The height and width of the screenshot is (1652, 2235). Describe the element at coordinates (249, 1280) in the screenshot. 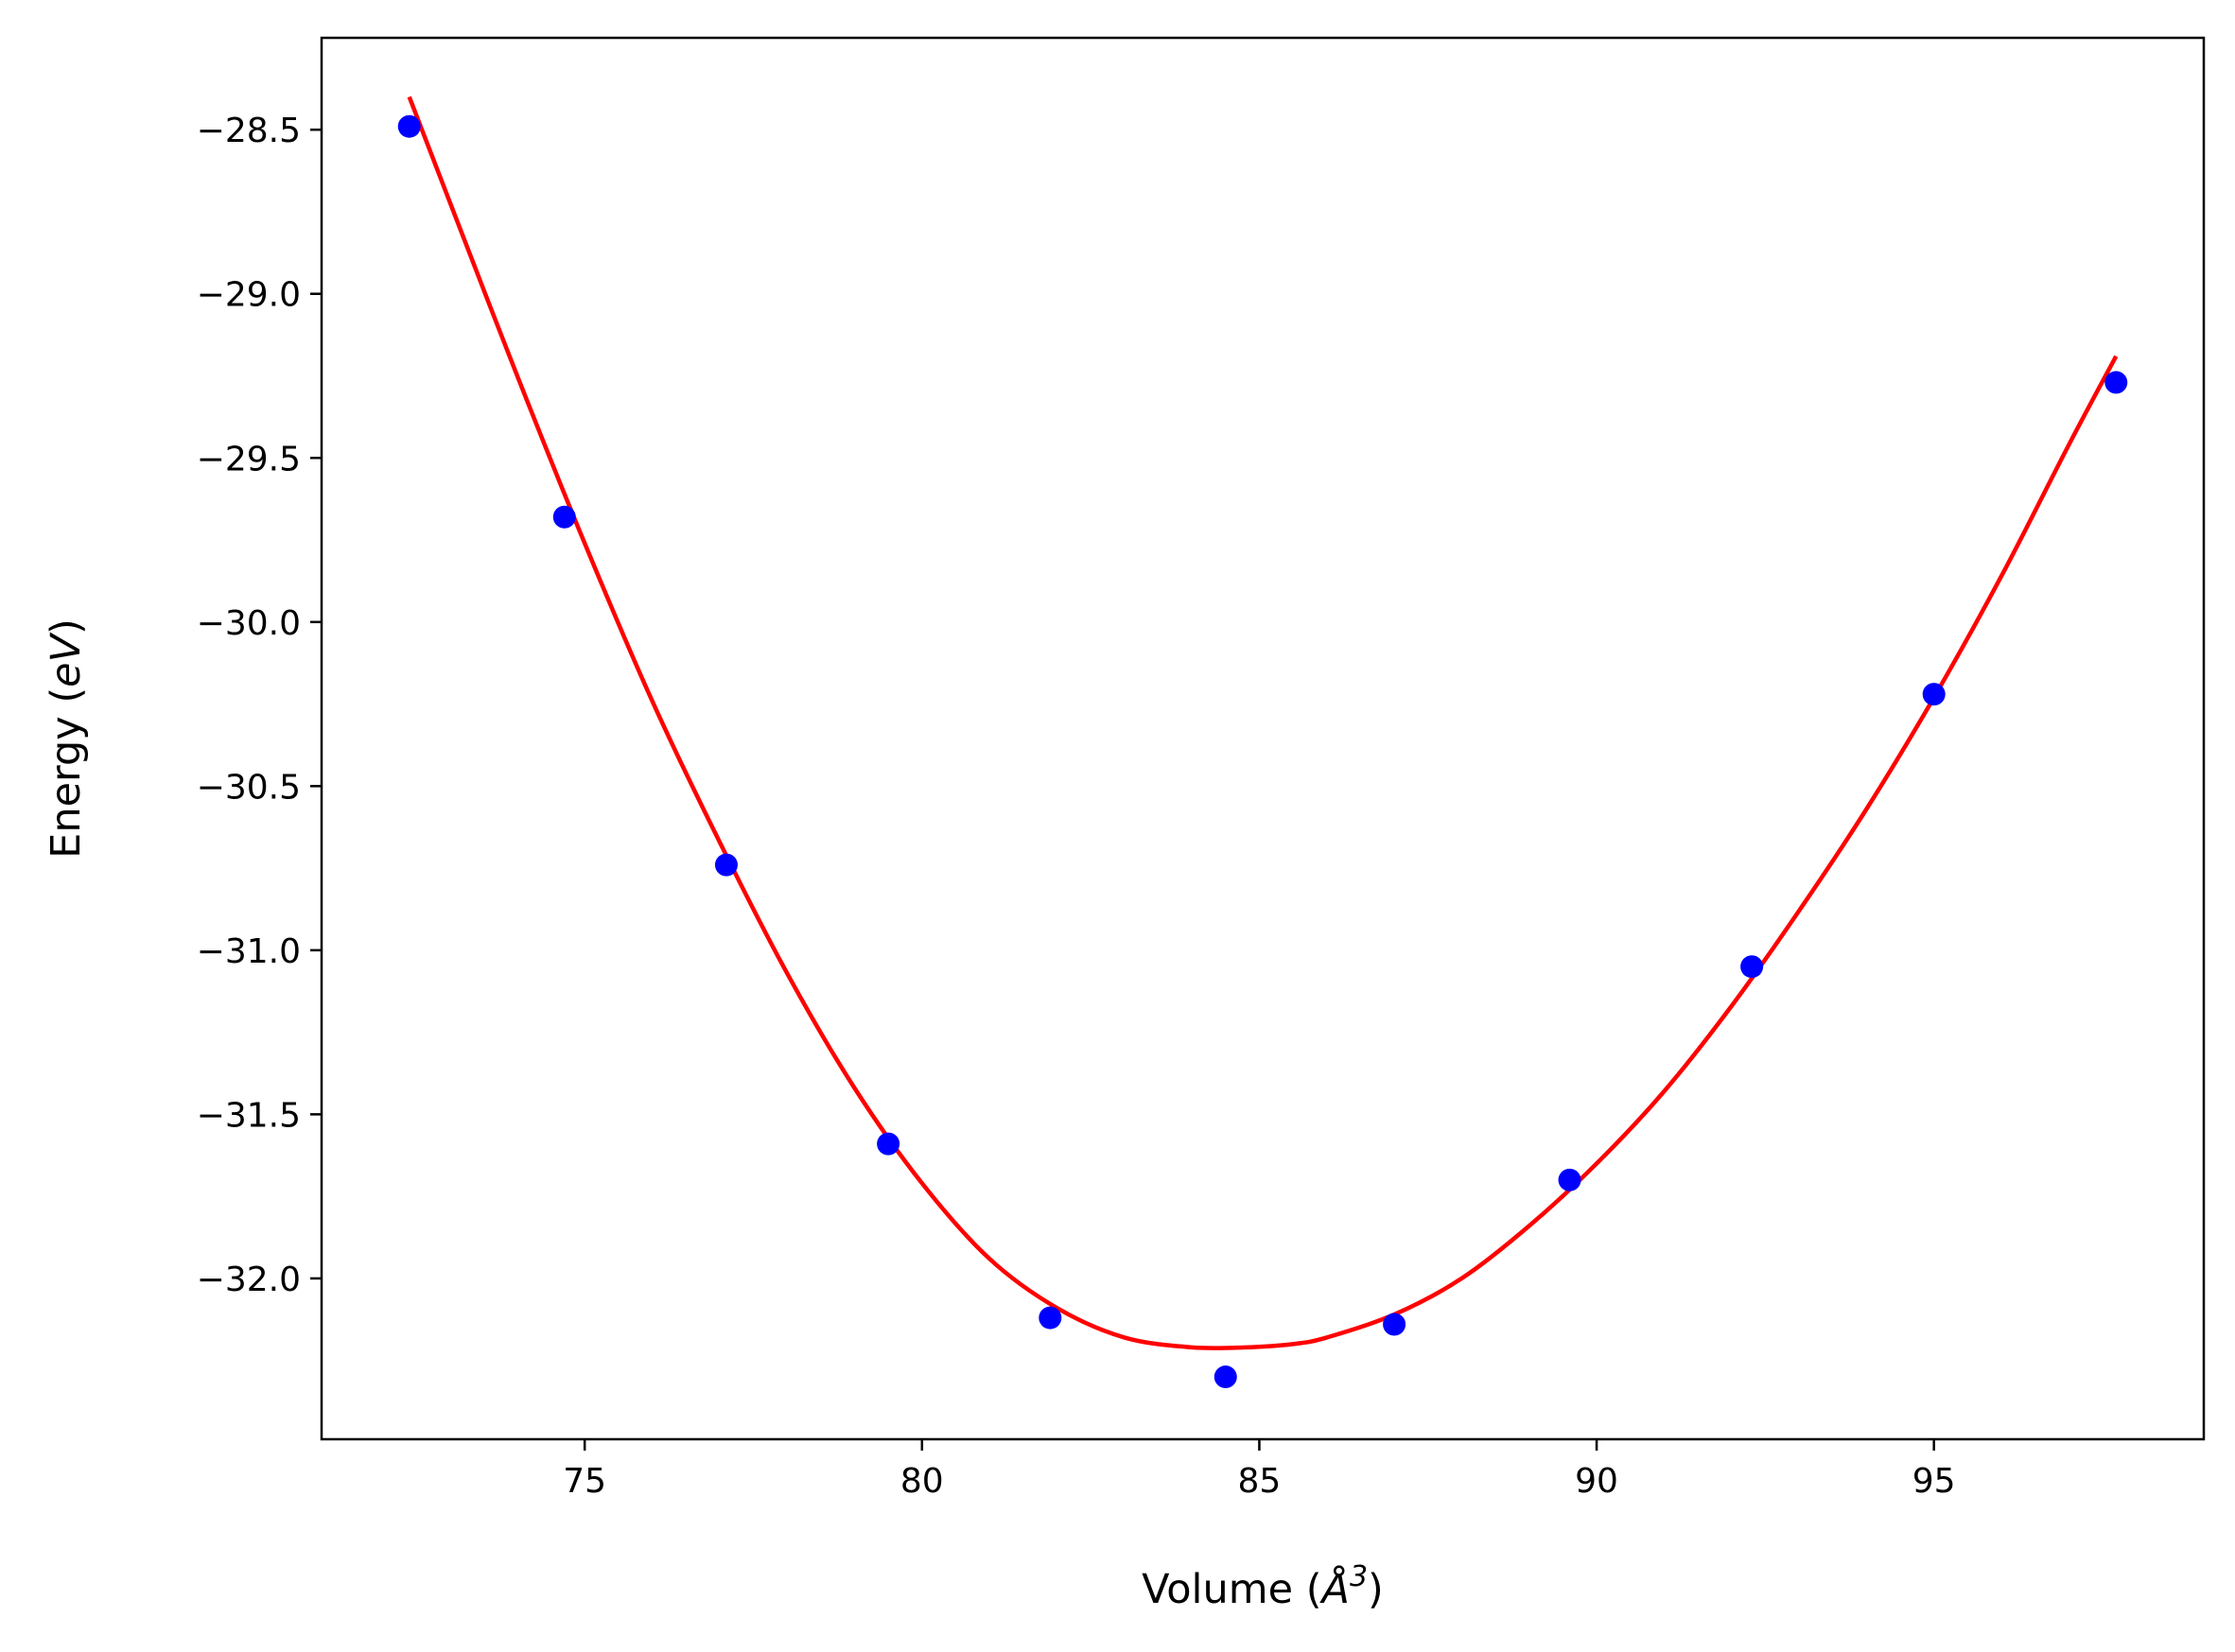

I see `y-tick-label: −32.0` at that location.